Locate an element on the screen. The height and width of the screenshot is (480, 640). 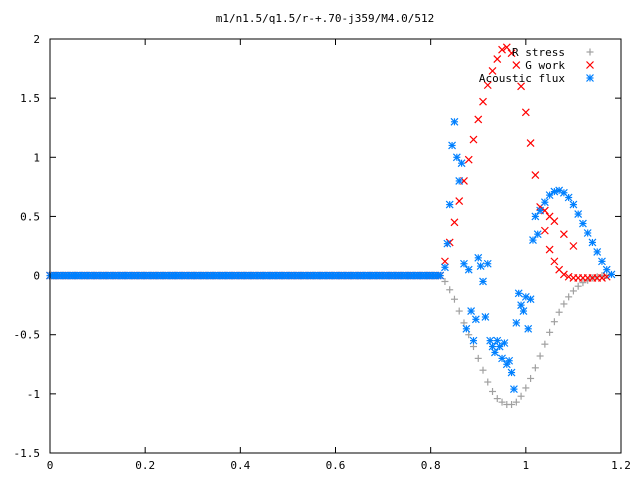
legend-label: G work is located at coordinates (545, 65).